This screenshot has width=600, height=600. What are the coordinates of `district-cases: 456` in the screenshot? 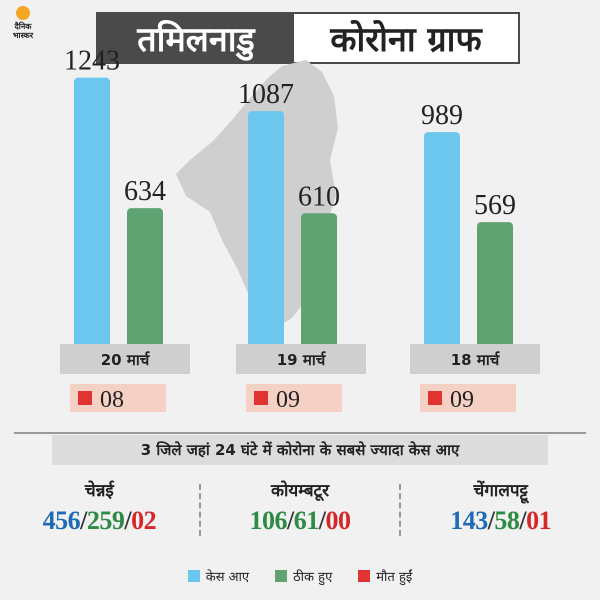 It's located at (61, 520).